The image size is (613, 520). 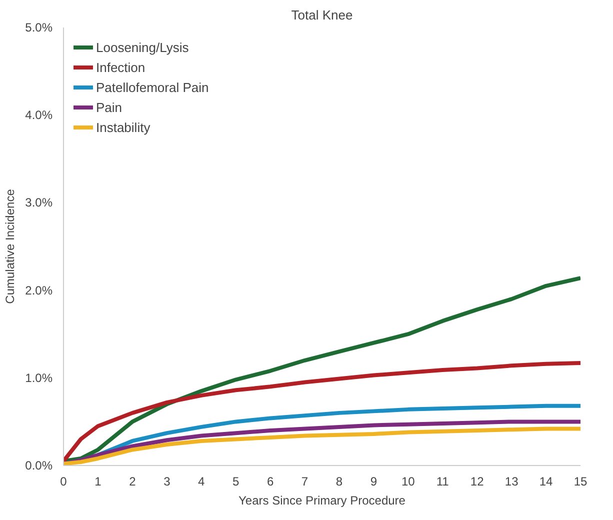 What do you see at coordinates (270, 481) in the screenshot?
I see `x-tick-label: 6` at bounding box center [270, 481].